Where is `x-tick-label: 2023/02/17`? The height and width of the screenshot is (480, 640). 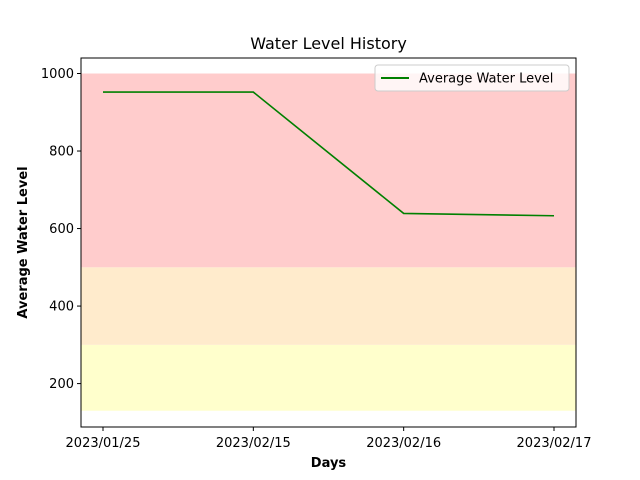
x-tick-label: 2023/02/17 is located at coordinates (554, 443).